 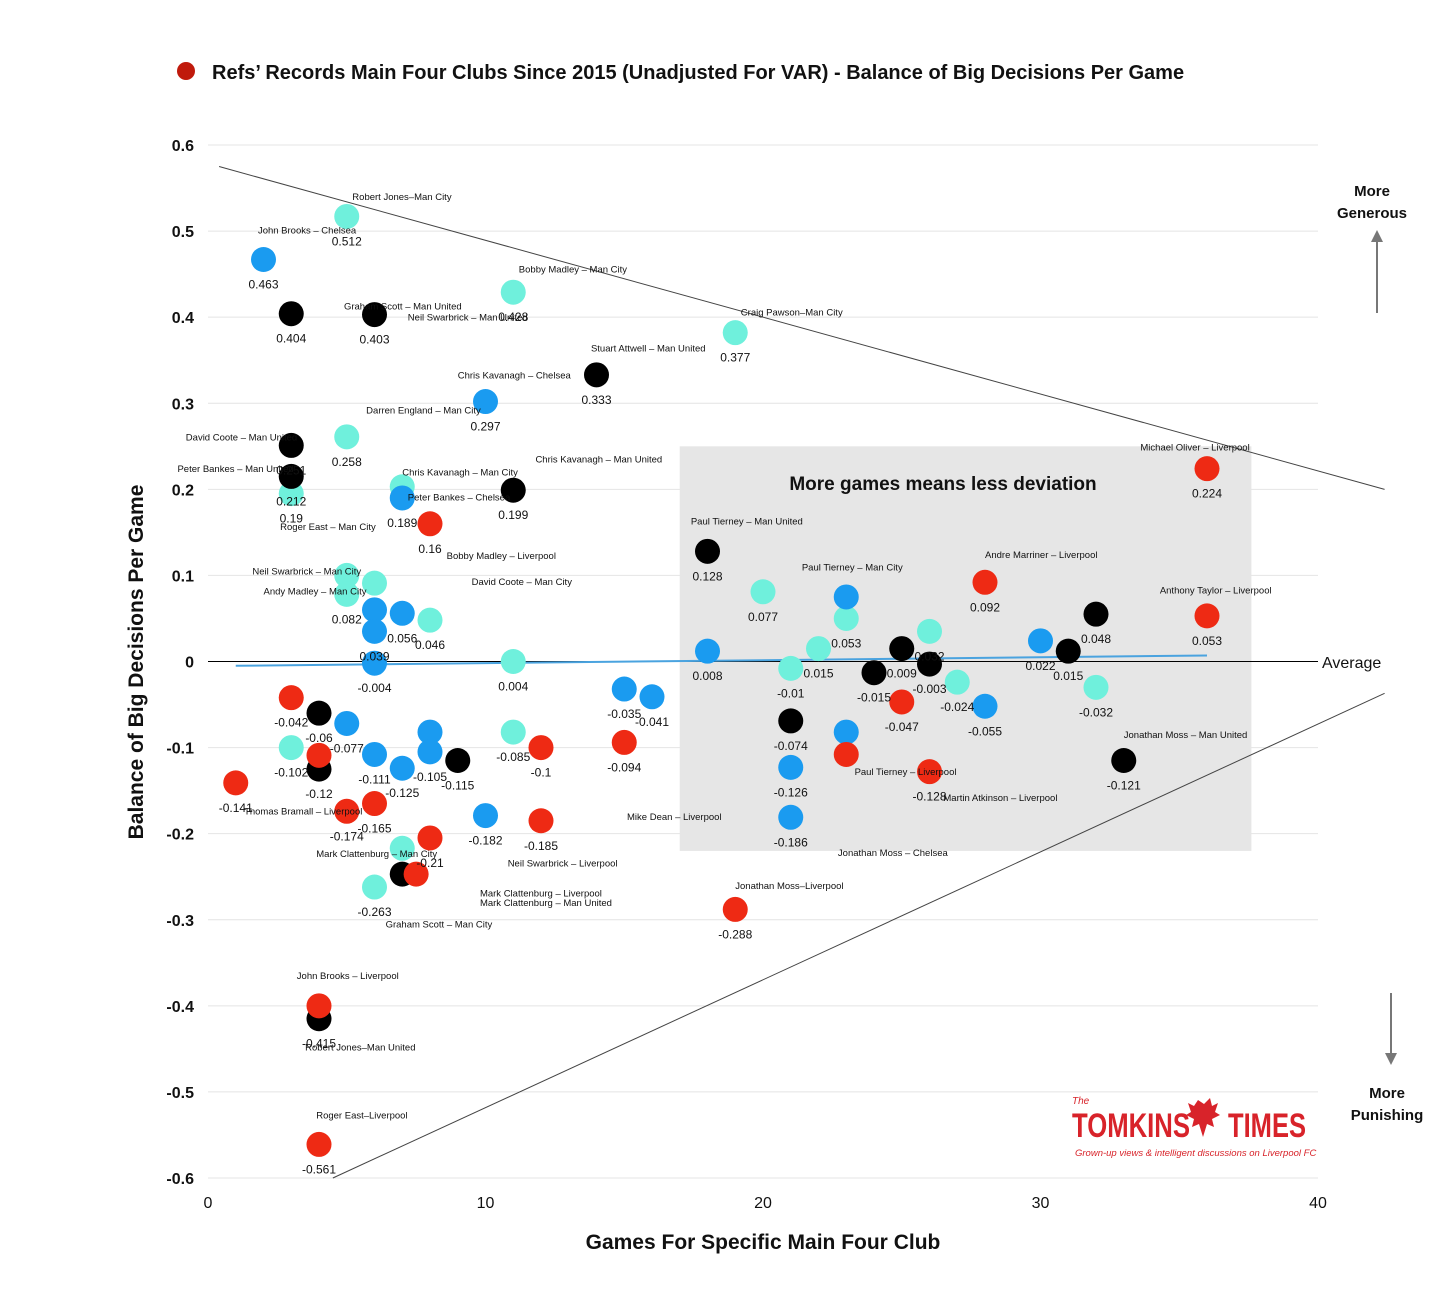 I want to click on data-label: 0.297, so click(x=485, y=427).